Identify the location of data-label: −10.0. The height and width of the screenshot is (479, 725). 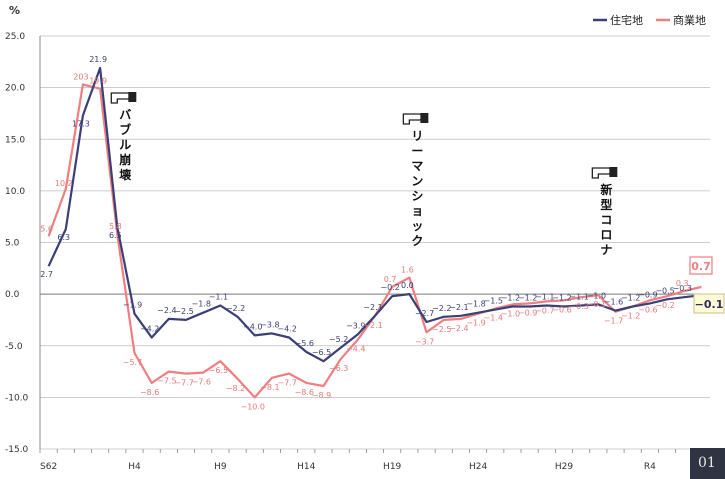
(252, 406).